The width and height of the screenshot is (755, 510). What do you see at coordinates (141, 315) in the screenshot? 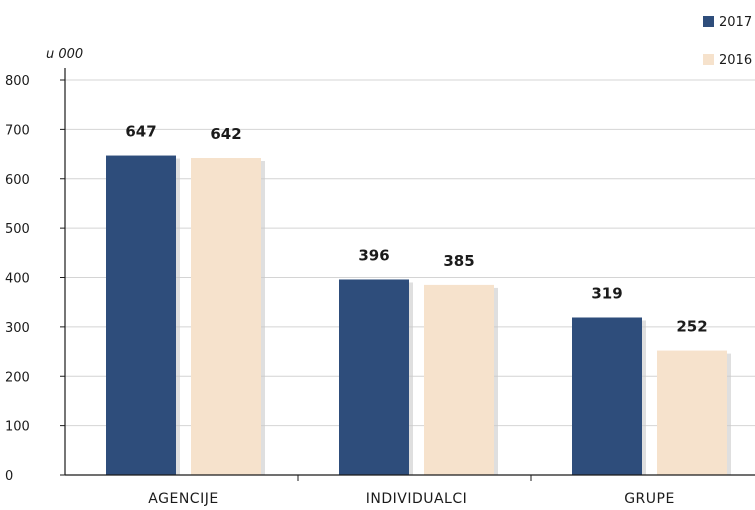
I see `bar-2017-agencije` at bounding box center [141, 315].